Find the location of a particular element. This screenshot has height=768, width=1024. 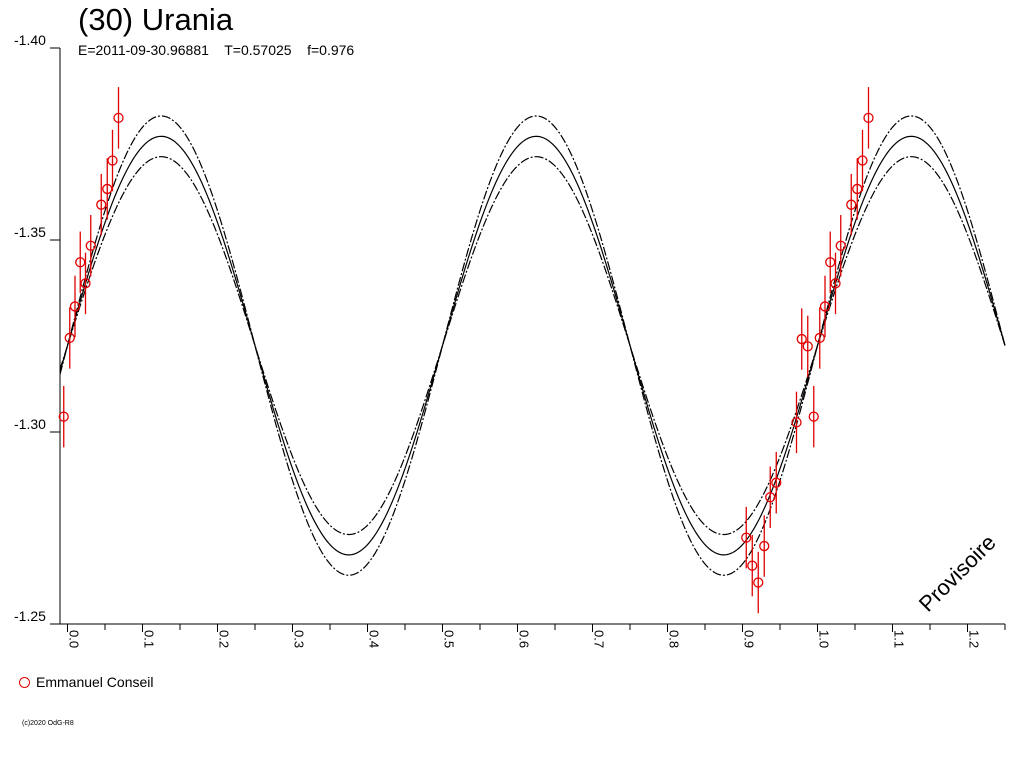

y-tick-label: -1.25 is located at coordinates (30, 616).